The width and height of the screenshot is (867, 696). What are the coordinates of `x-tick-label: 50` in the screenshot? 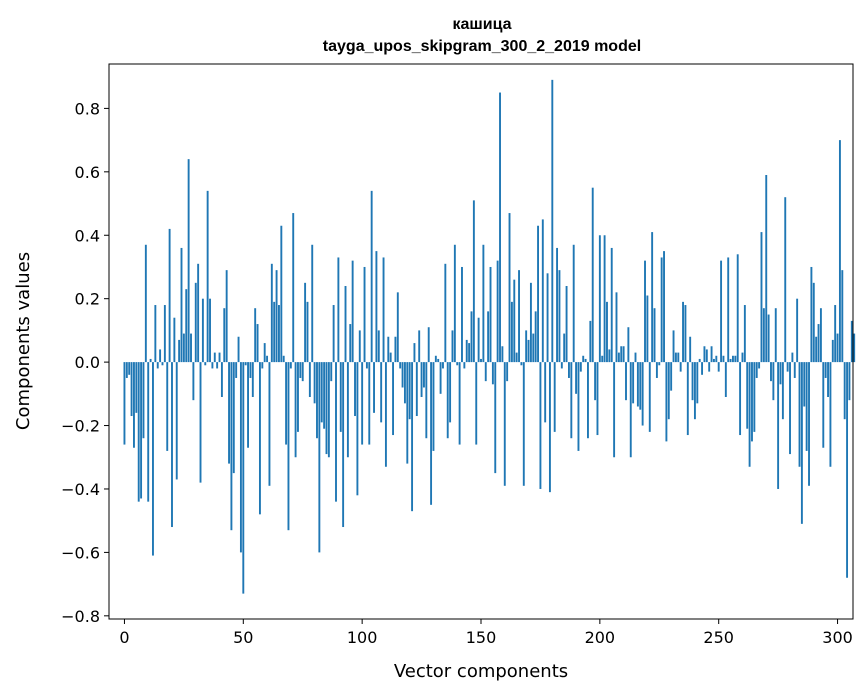 It's located at (243, 637).